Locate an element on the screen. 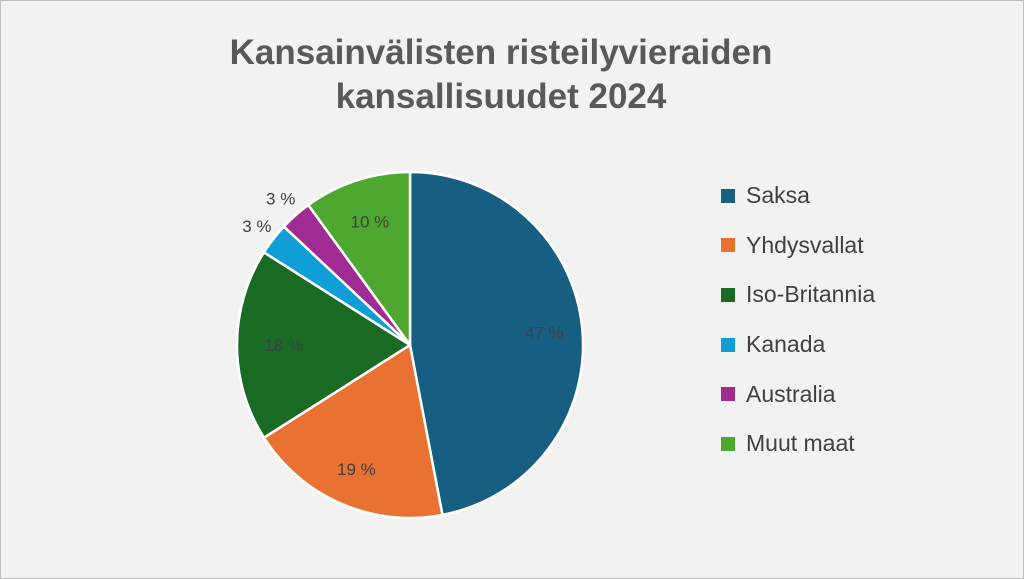 This screenshot has width=1024, height=579. legend-item-kanada: Kanada is located at coordinates (798, 345).